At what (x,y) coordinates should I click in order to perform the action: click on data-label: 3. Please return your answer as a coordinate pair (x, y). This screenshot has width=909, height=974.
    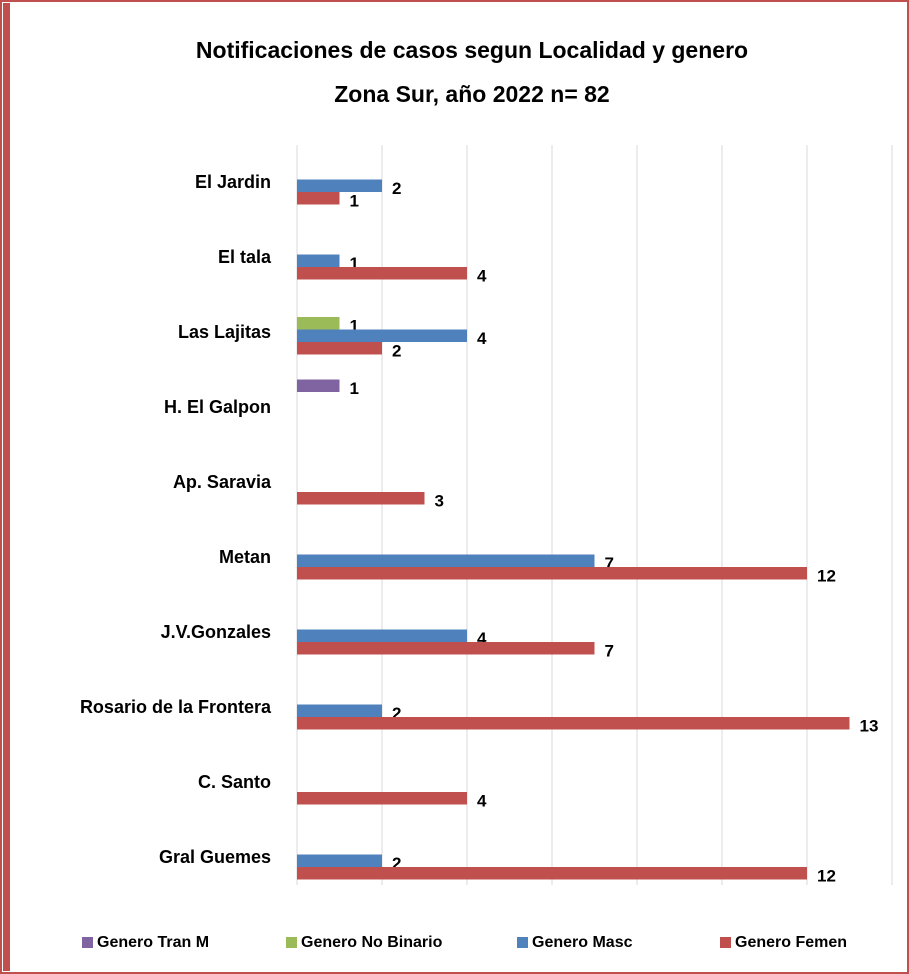
    Looking at the image, I should click on (439, 501).